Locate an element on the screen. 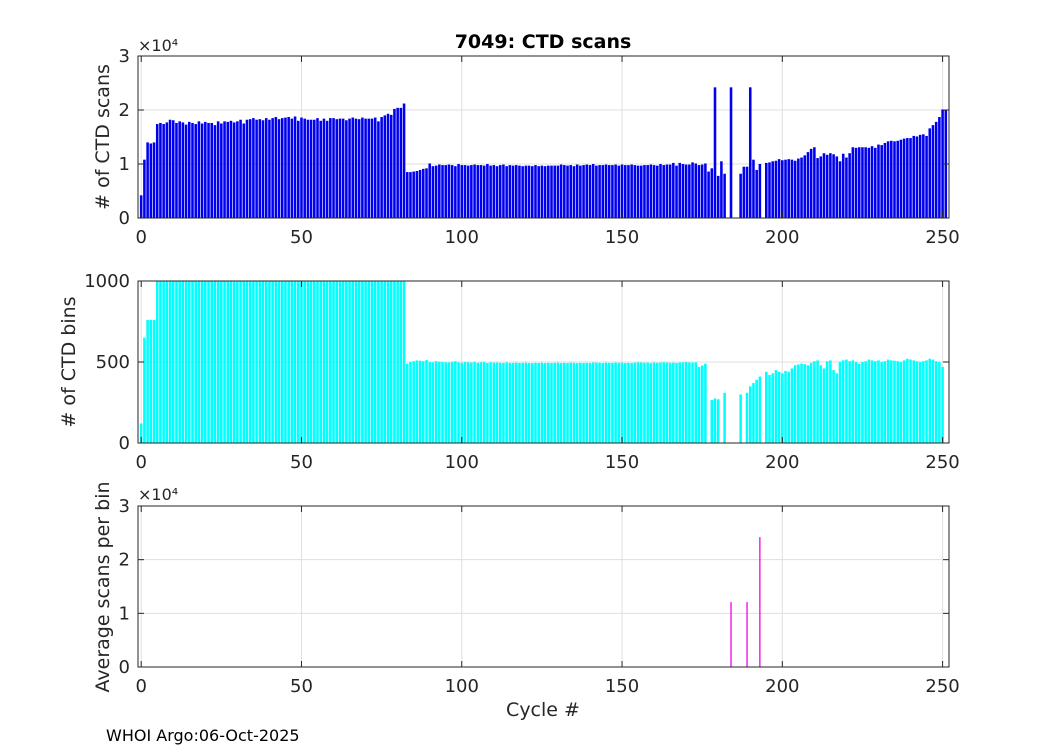 The width and height of the screenshot is (1050, 750). y-tick-label: 3 is located at coordinates (124, 56).